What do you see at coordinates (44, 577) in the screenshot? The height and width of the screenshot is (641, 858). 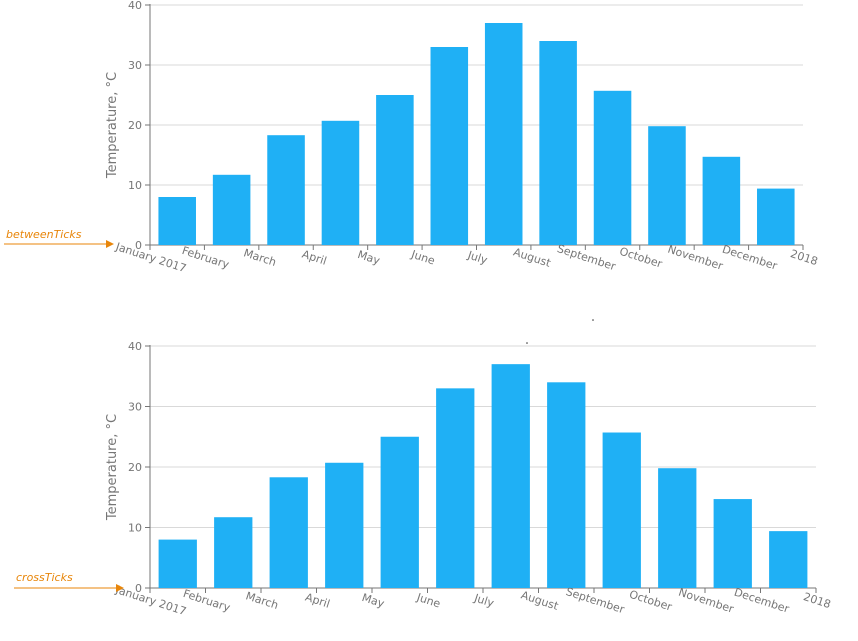 I see `annotation-label: crossTicks` at bounding box center [44, 577].